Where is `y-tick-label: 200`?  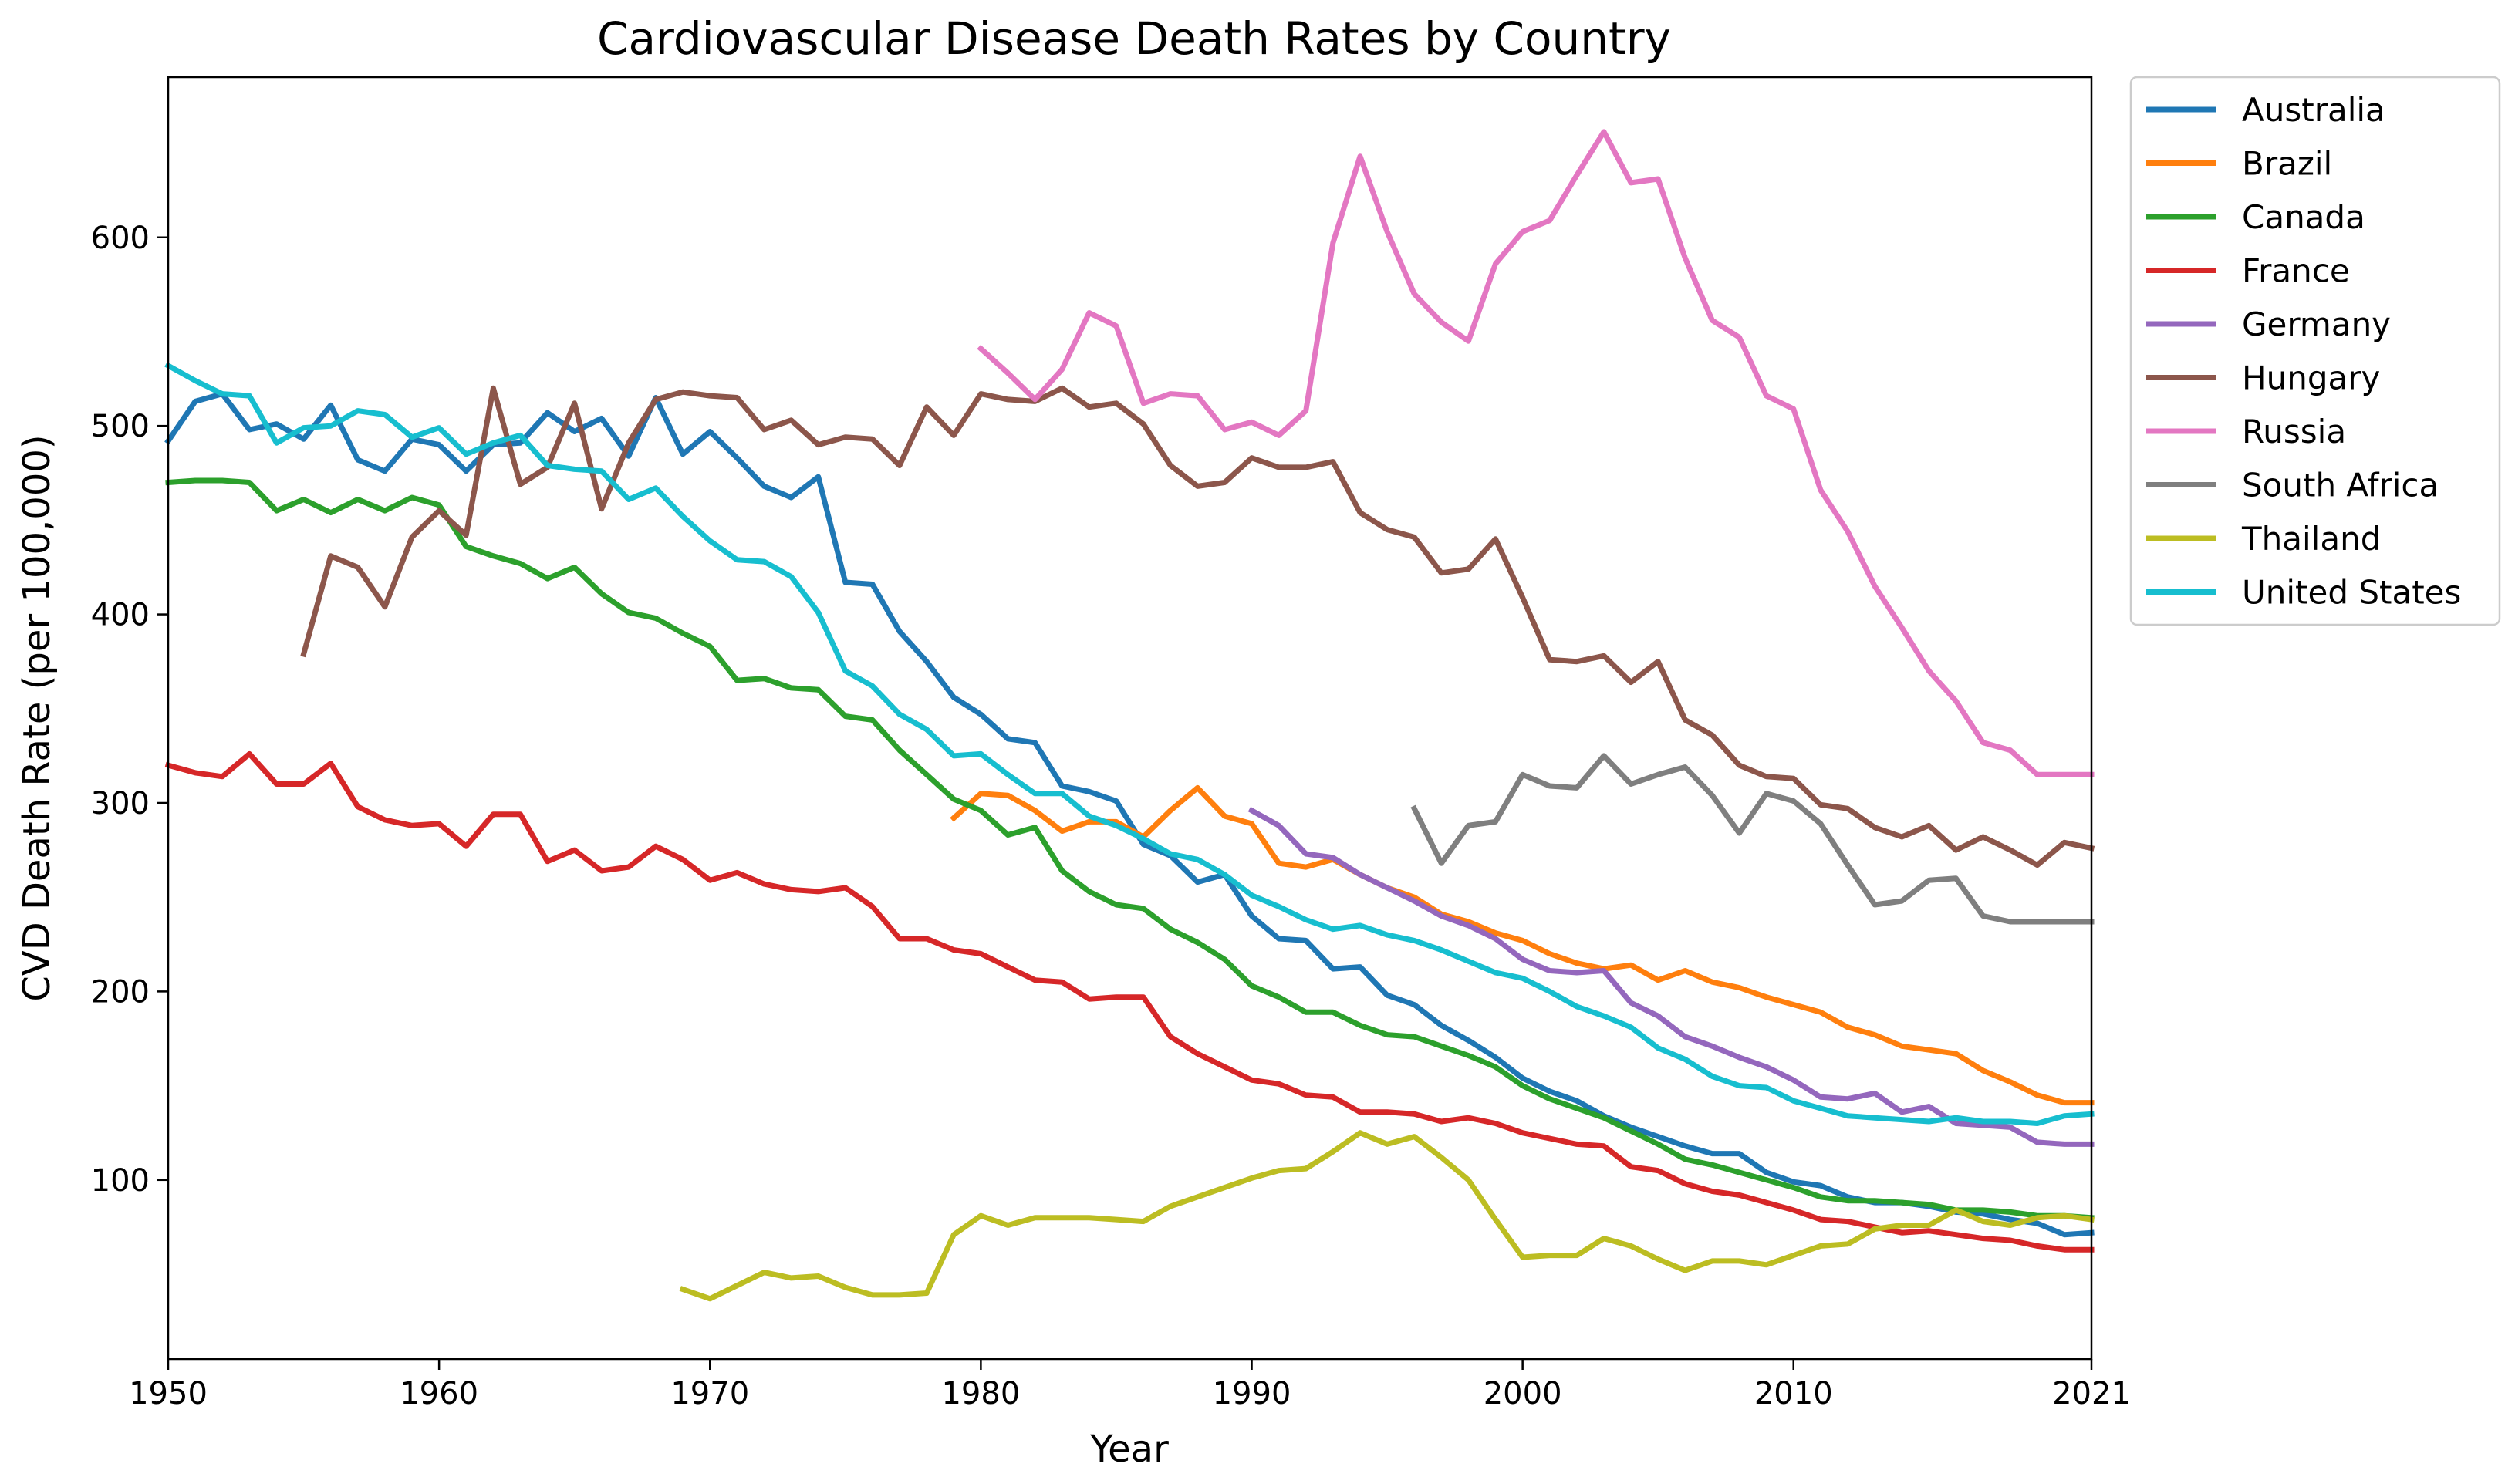 y-tick-label: 200 is located at coordinates (120, 992).